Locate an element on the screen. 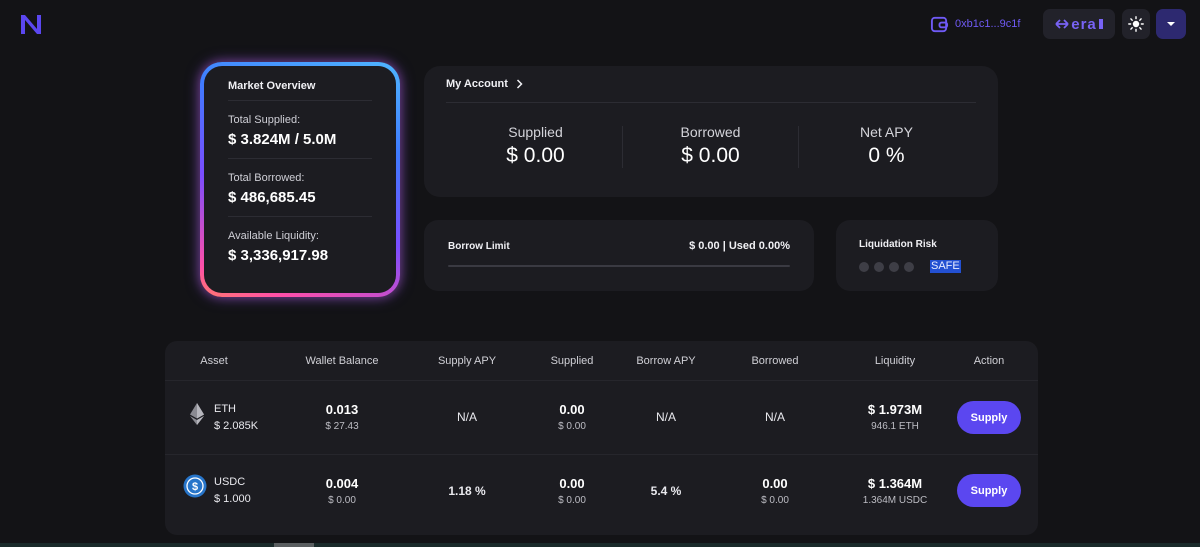 The width and height of the screenshot is (1200, 547). borrow-limit-value: $ 0.00 | Used 0.00% is located at coordinates (739, 246).